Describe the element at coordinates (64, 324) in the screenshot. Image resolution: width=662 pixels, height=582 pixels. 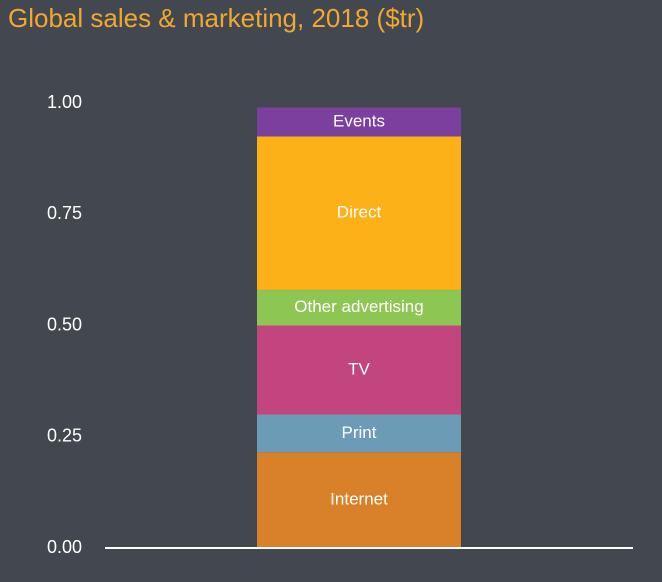
I see `y-tick-label: 0.50` at that location.